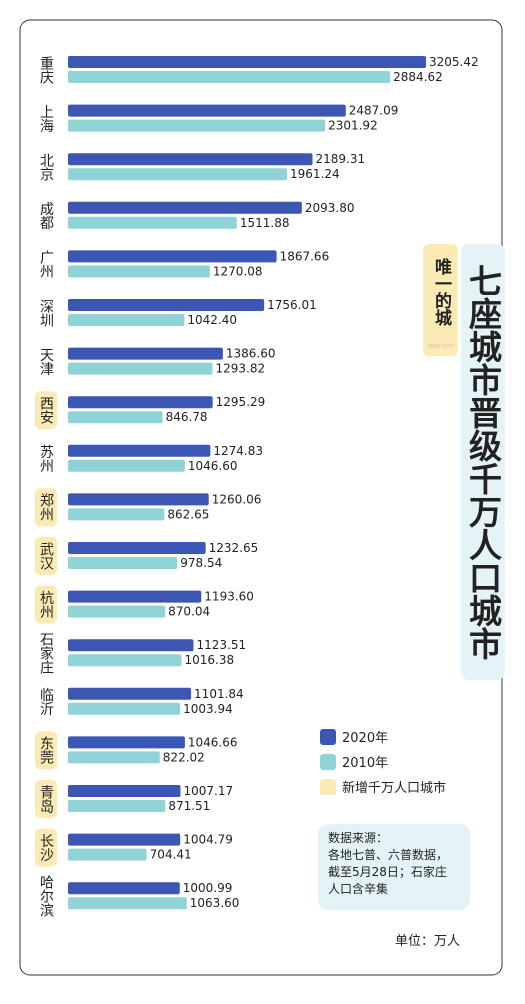 This screenshot has width=525, height=1004. What do you see at coordinates (184, 757) in the screenshot?
I see `value-label: 822.02` at bounding box center [184, 757].